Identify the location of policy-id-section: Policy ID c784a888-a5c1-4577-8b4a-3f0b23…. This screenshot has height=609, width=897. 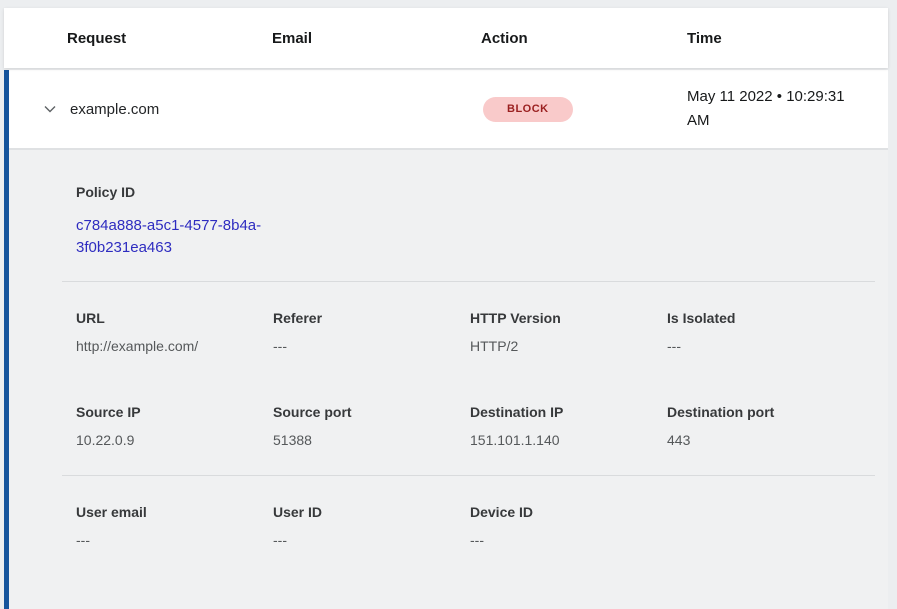
(475, 221).